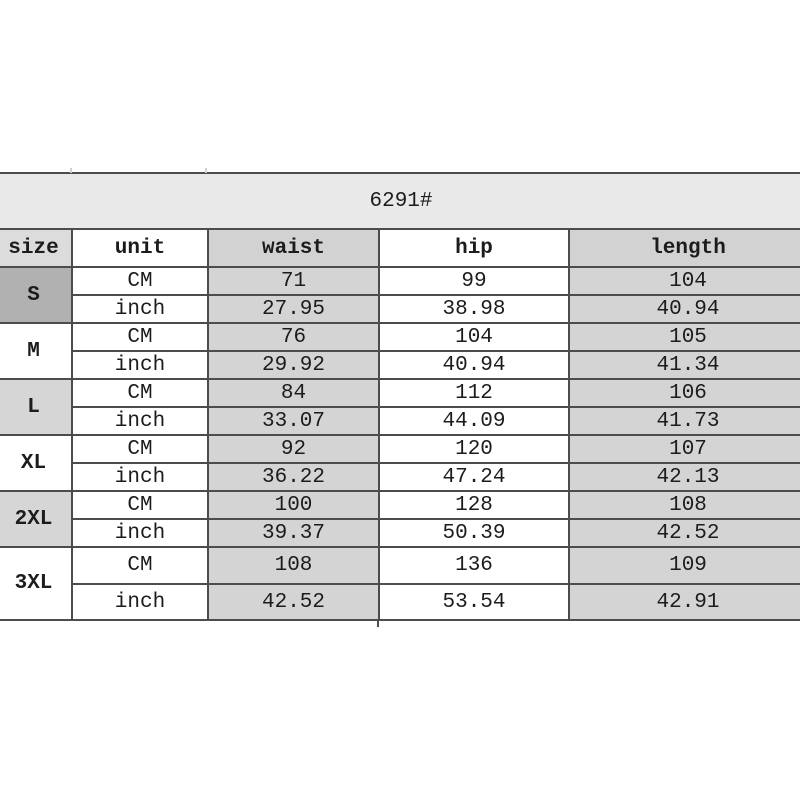 The height and width of the screenshot is (800, 800). Describe the element at coordinates (140, 281) in the screenshot. I see `unit-cell-S-cm: CM` at that location.